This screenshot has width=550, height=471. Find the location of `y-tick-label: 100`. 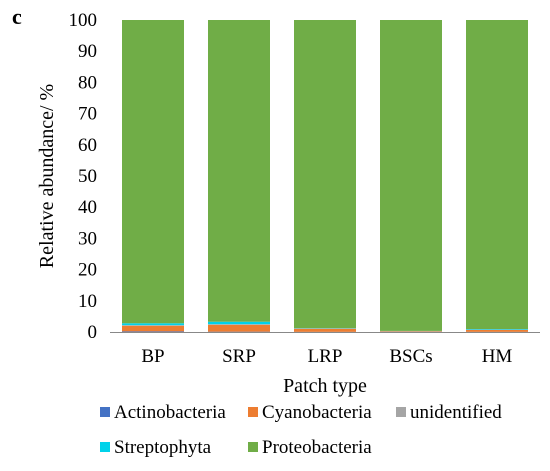

y-tick-label: 100 is located at coordinates (83, 20).